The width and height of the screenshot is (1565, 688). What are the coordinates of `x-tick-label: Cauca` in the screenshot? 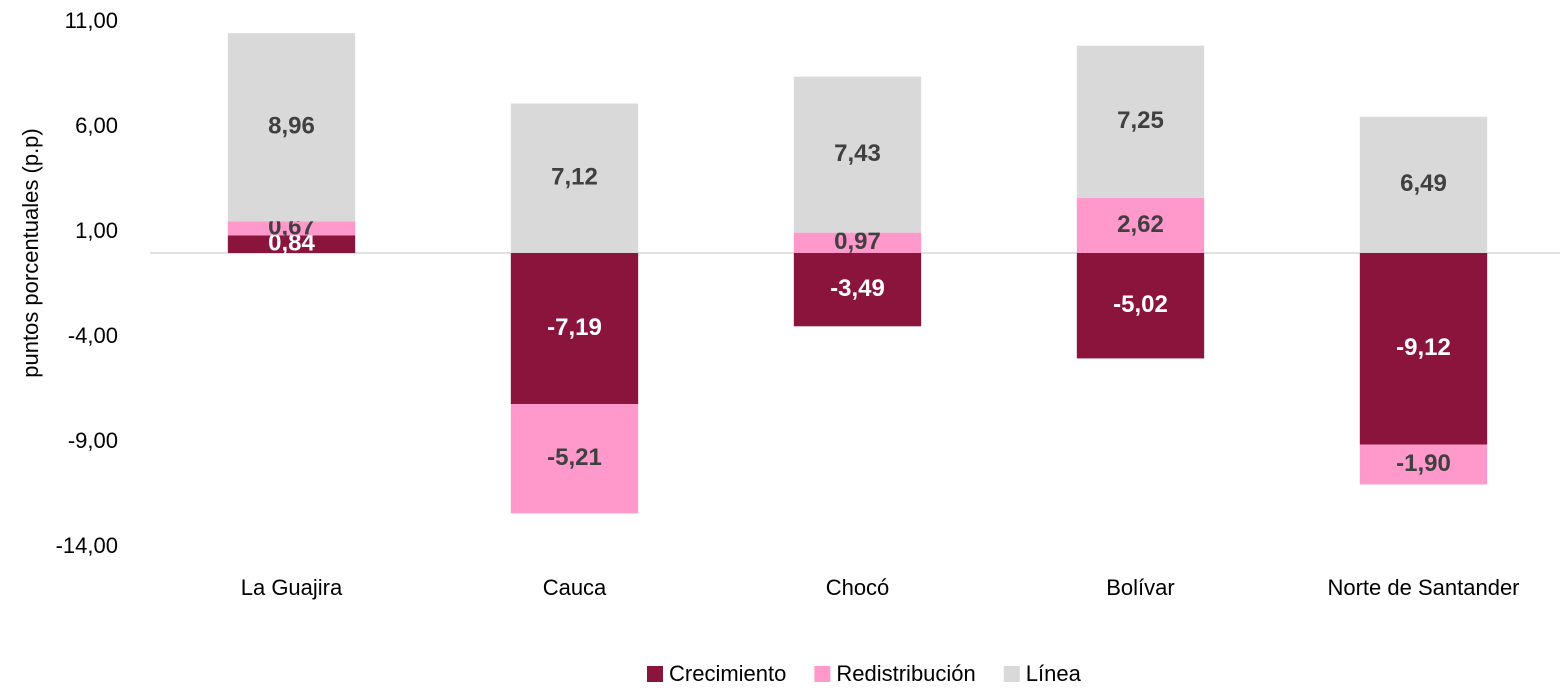 It's located at (575, 587).